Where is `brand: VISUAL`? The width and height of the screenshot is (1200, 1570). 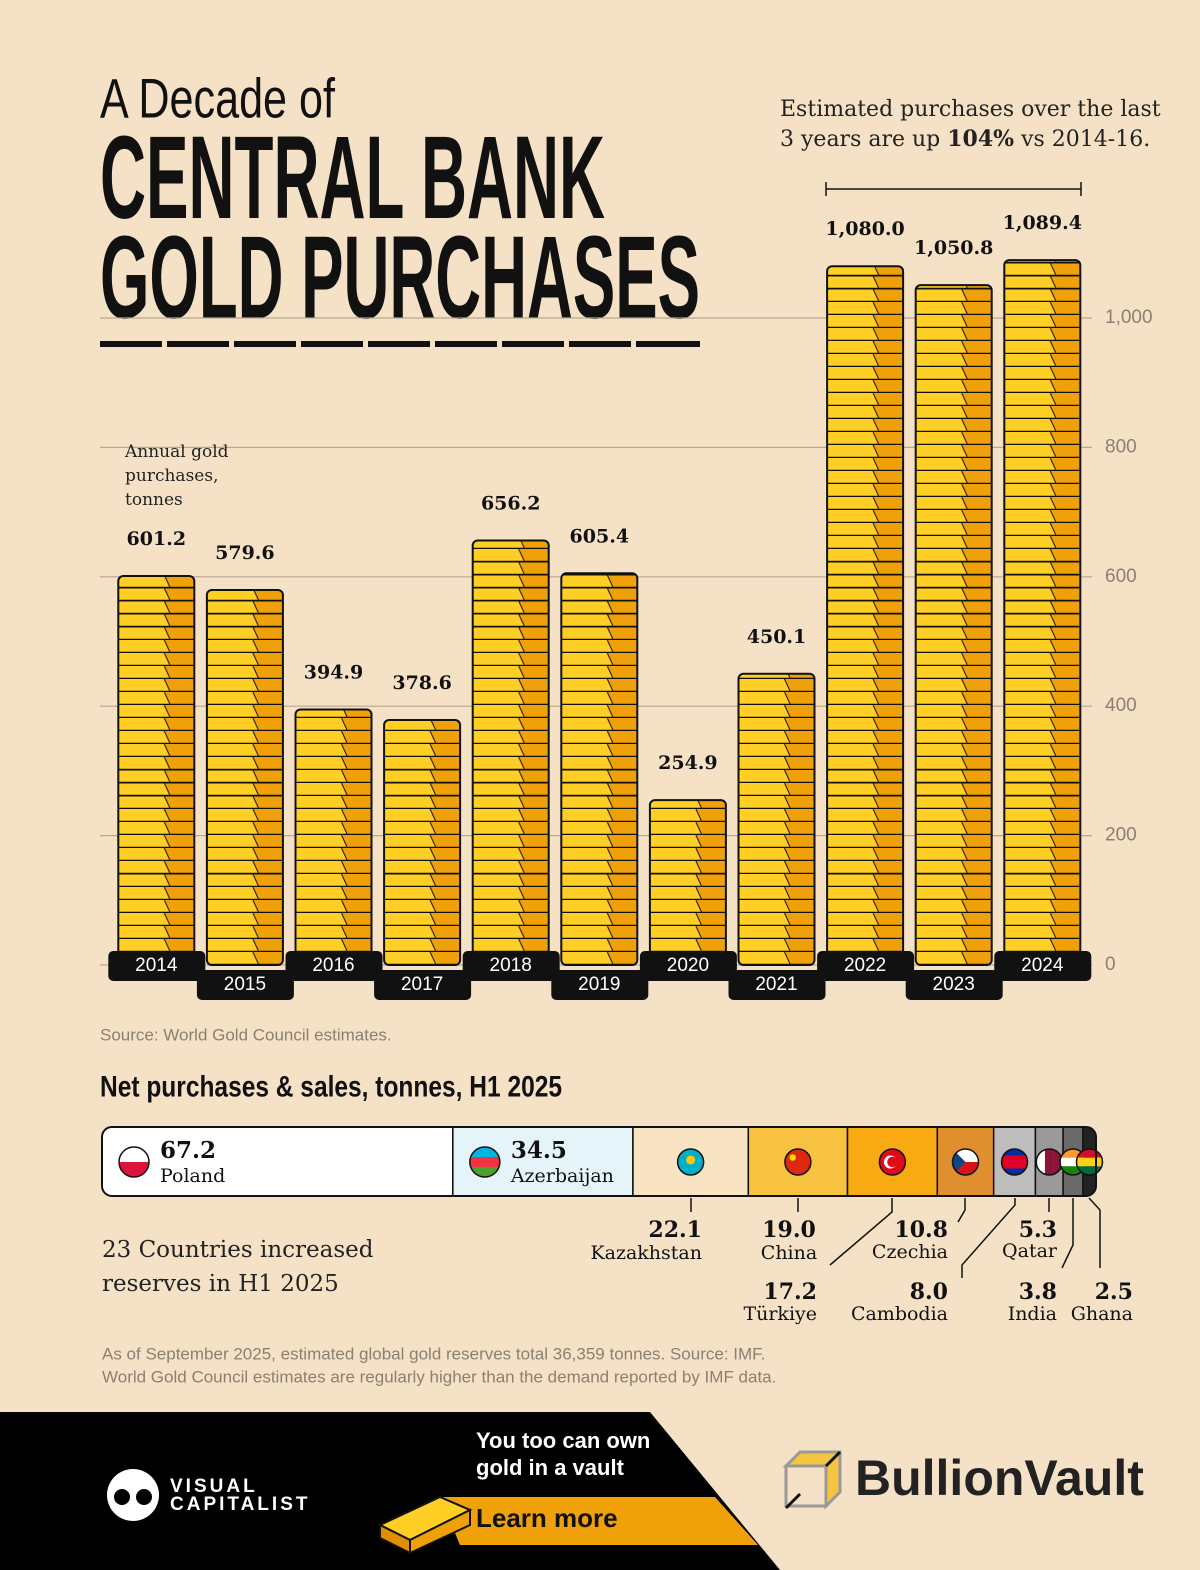 brand: VISUAL is located at coordinates (214, 1486).